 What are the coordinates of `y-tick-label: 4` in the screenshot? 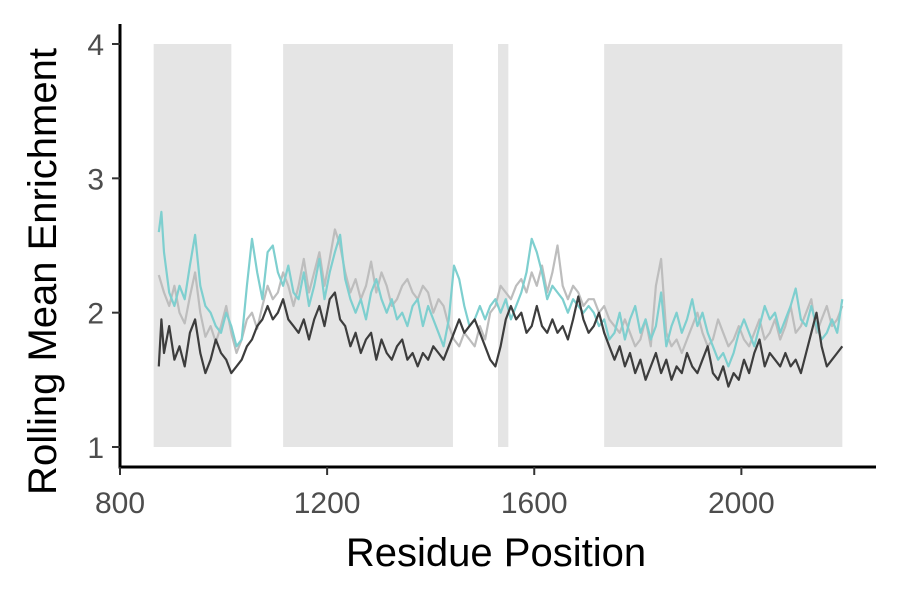 It's located at (95, 45).